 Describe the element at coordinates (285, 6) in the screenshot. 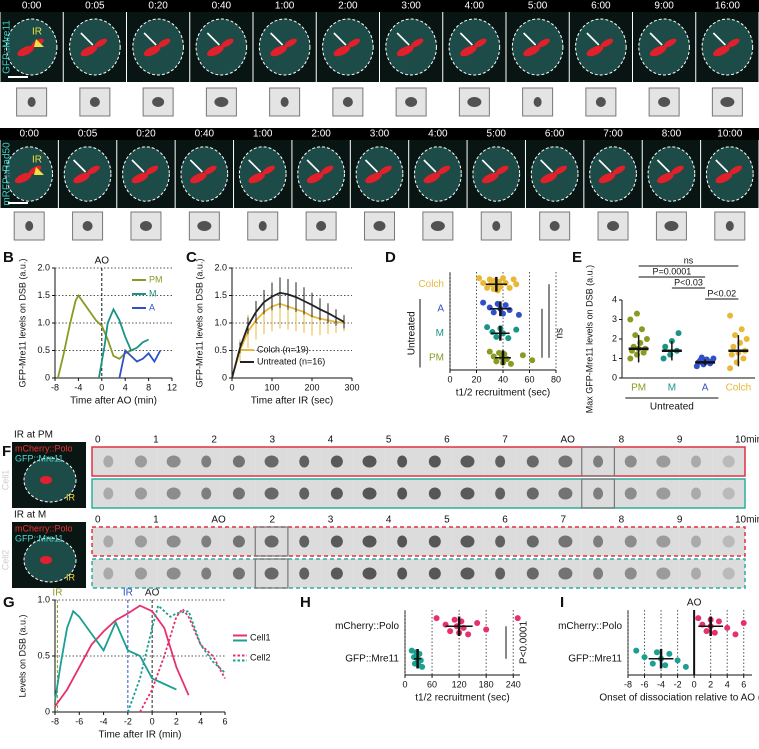

I see `time-label: 1:00` at that location.